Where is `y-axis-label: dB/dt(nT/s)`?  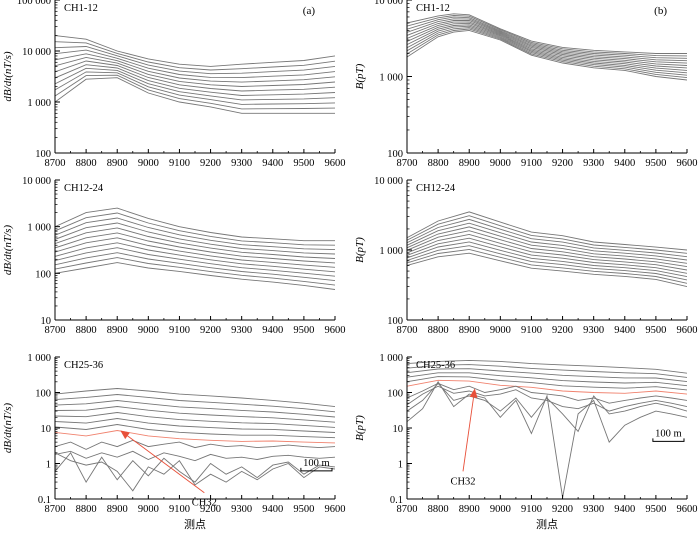 y-axis-label: dB/dt(nT/s) is located at coordinates (8, 250).